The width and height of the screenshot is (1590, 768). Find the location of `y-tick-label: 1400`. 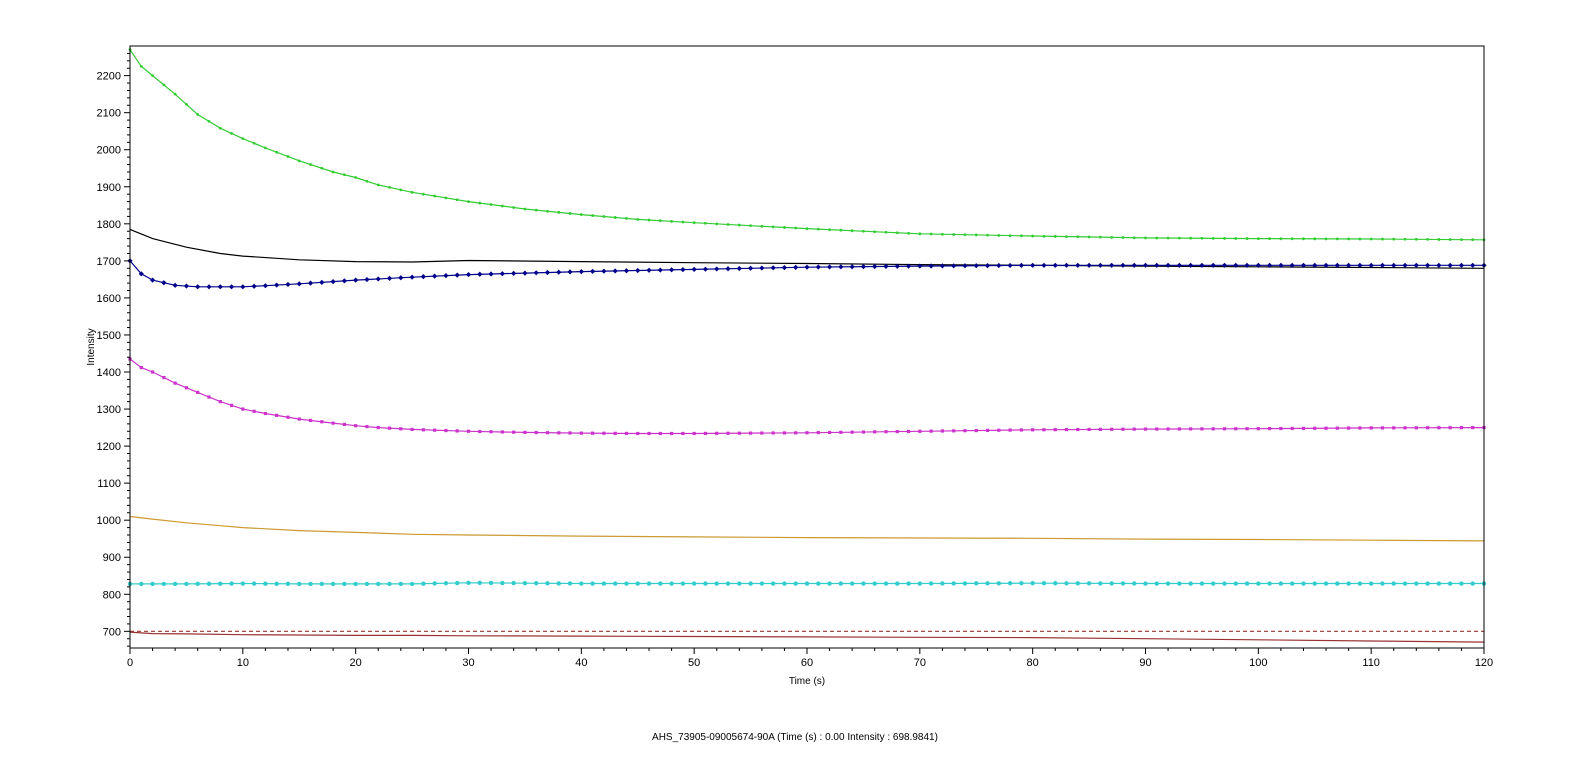

y-tick-label: 1400 is located at coordinates (109, 373).